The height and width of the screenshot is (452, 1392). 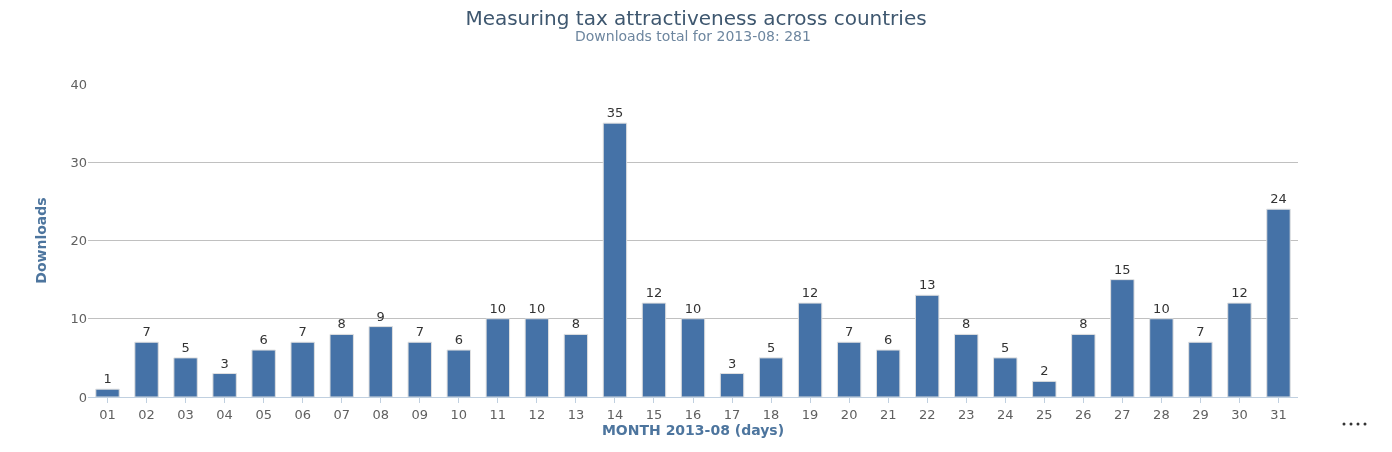 What do you see at coordinates (41, 240) in the screenshot?
I see `y-axis-title: Downloads` at bounding box center [41, 240].